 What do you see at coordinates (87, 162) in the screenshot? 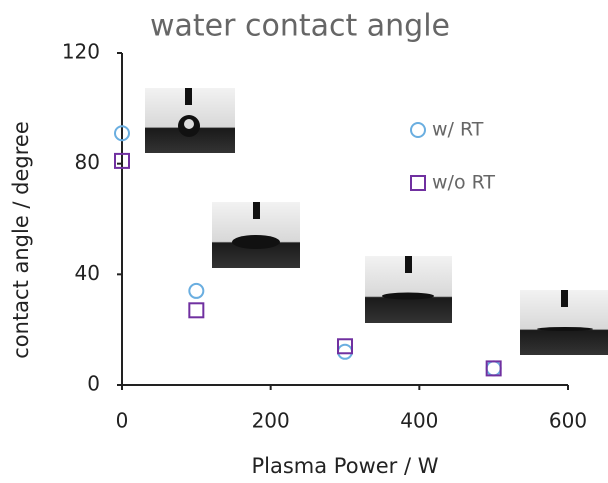
I see `y-tick-label: 80` at bounding box center [87, 162].